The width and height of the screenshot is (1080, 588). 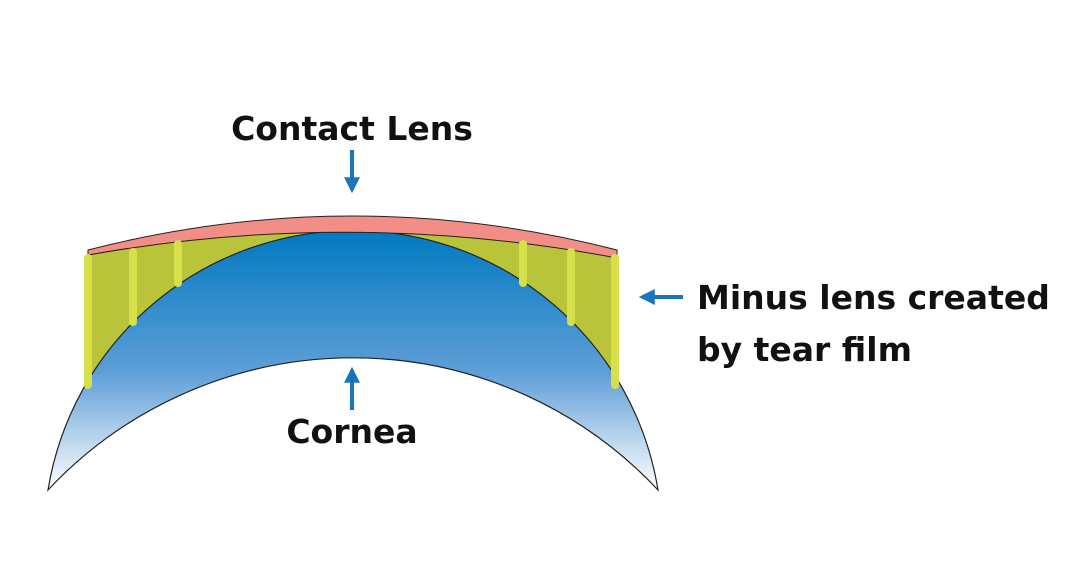 What do you see at coordinates (352, 128) in the screenshot?
I see `label: Contact Lens` at bounding box center [352, 128].